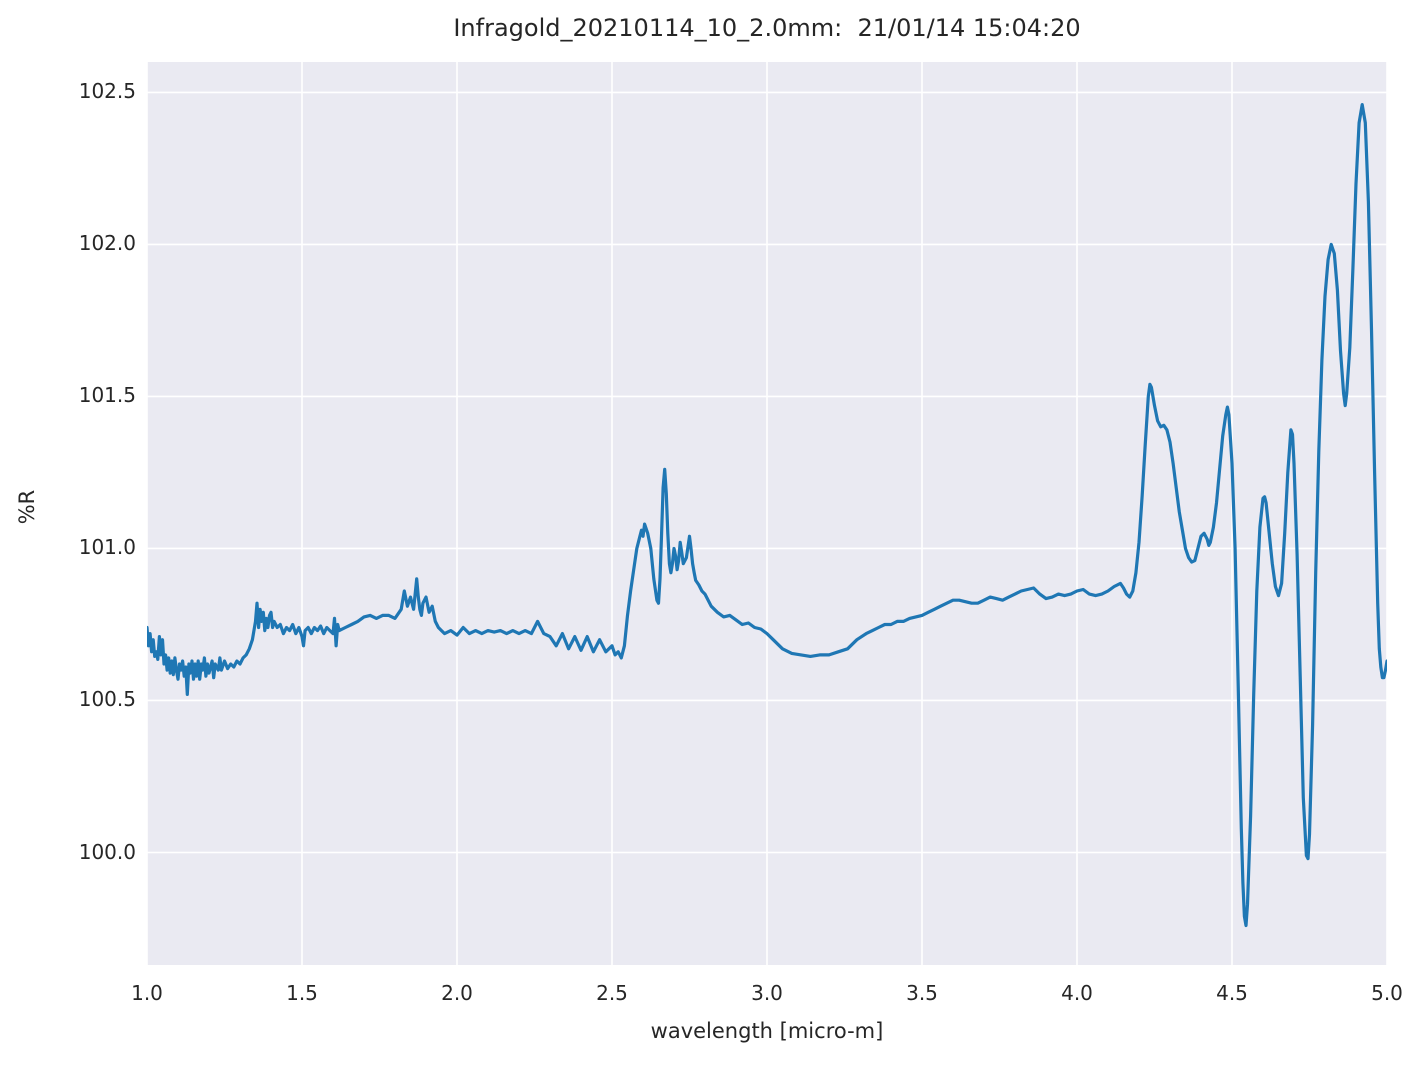  What do you see at coordinates (457, 993) in the screenshot?
I see `x-tick-label: 2.0` at bounding box center [457, 993].